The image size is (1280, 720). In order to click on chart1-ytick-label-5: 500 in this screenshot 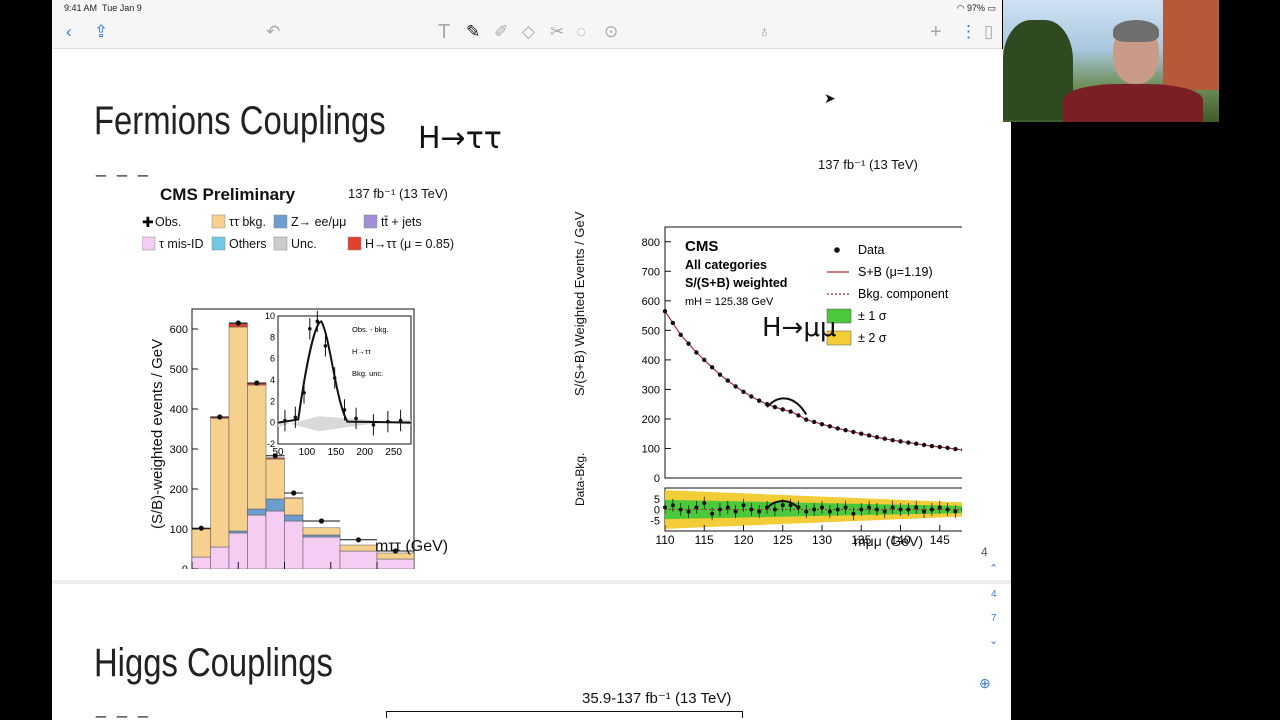, I will do `click(179, 370)`.